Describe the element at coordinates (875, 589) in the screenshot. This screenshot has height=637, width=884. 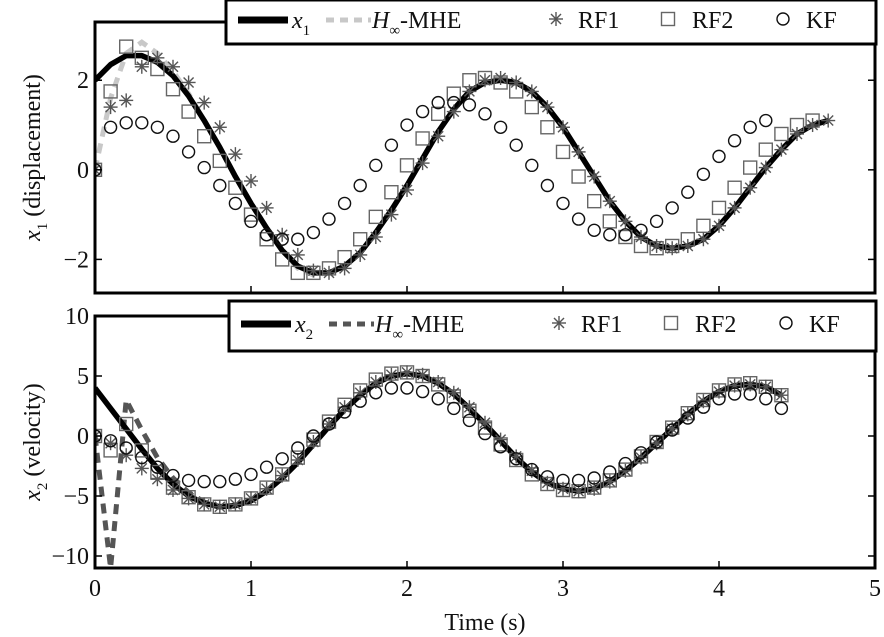
I see `x-tick-label: 5` at that location.